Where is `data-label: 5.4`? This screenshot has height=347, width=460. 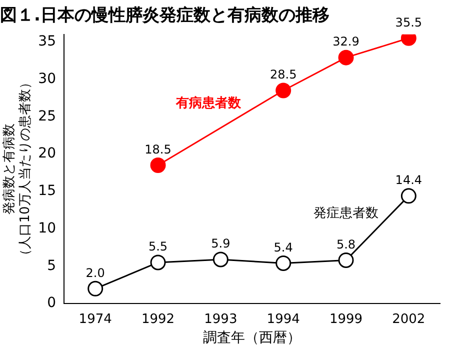 data-label: 5.4 is located at coordinates (283, 247).